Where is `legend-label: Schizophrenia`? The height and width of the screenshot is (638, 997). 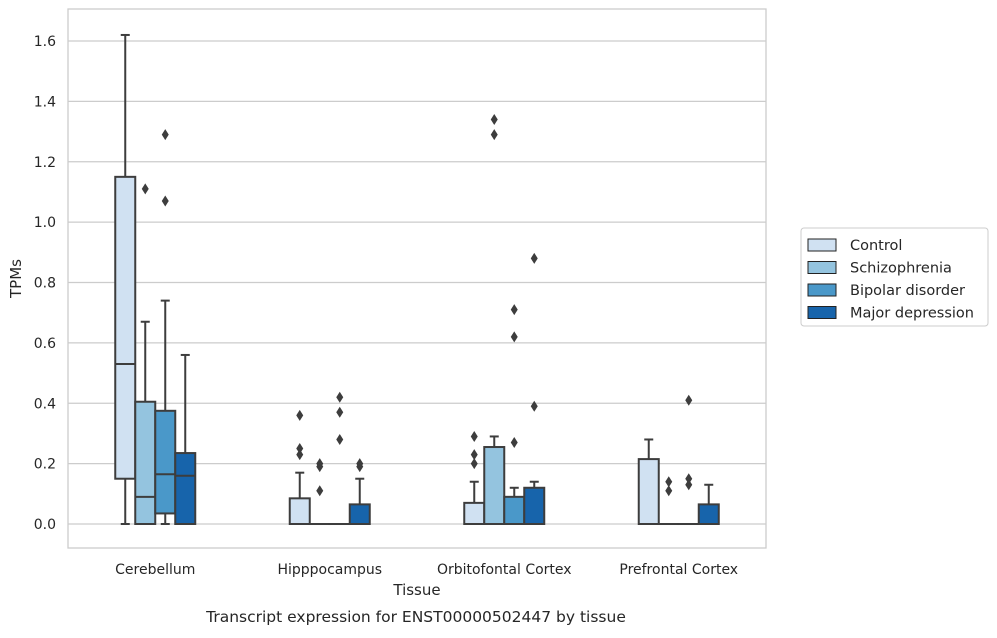
legend-label: Schizophrenia is located at coordinates (901, 269).